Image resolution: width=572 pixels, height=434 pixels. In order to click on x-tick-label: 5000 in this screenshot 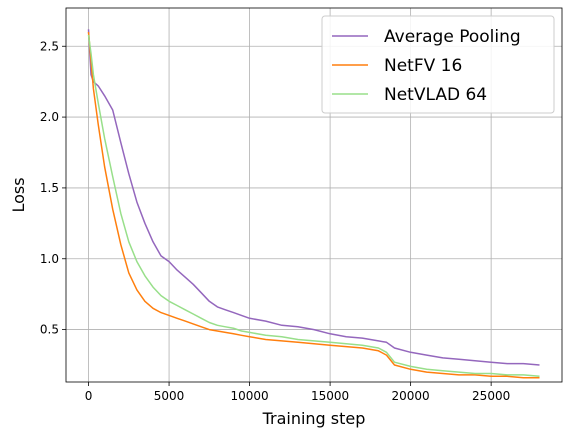, I will do `click(169, 396)`.